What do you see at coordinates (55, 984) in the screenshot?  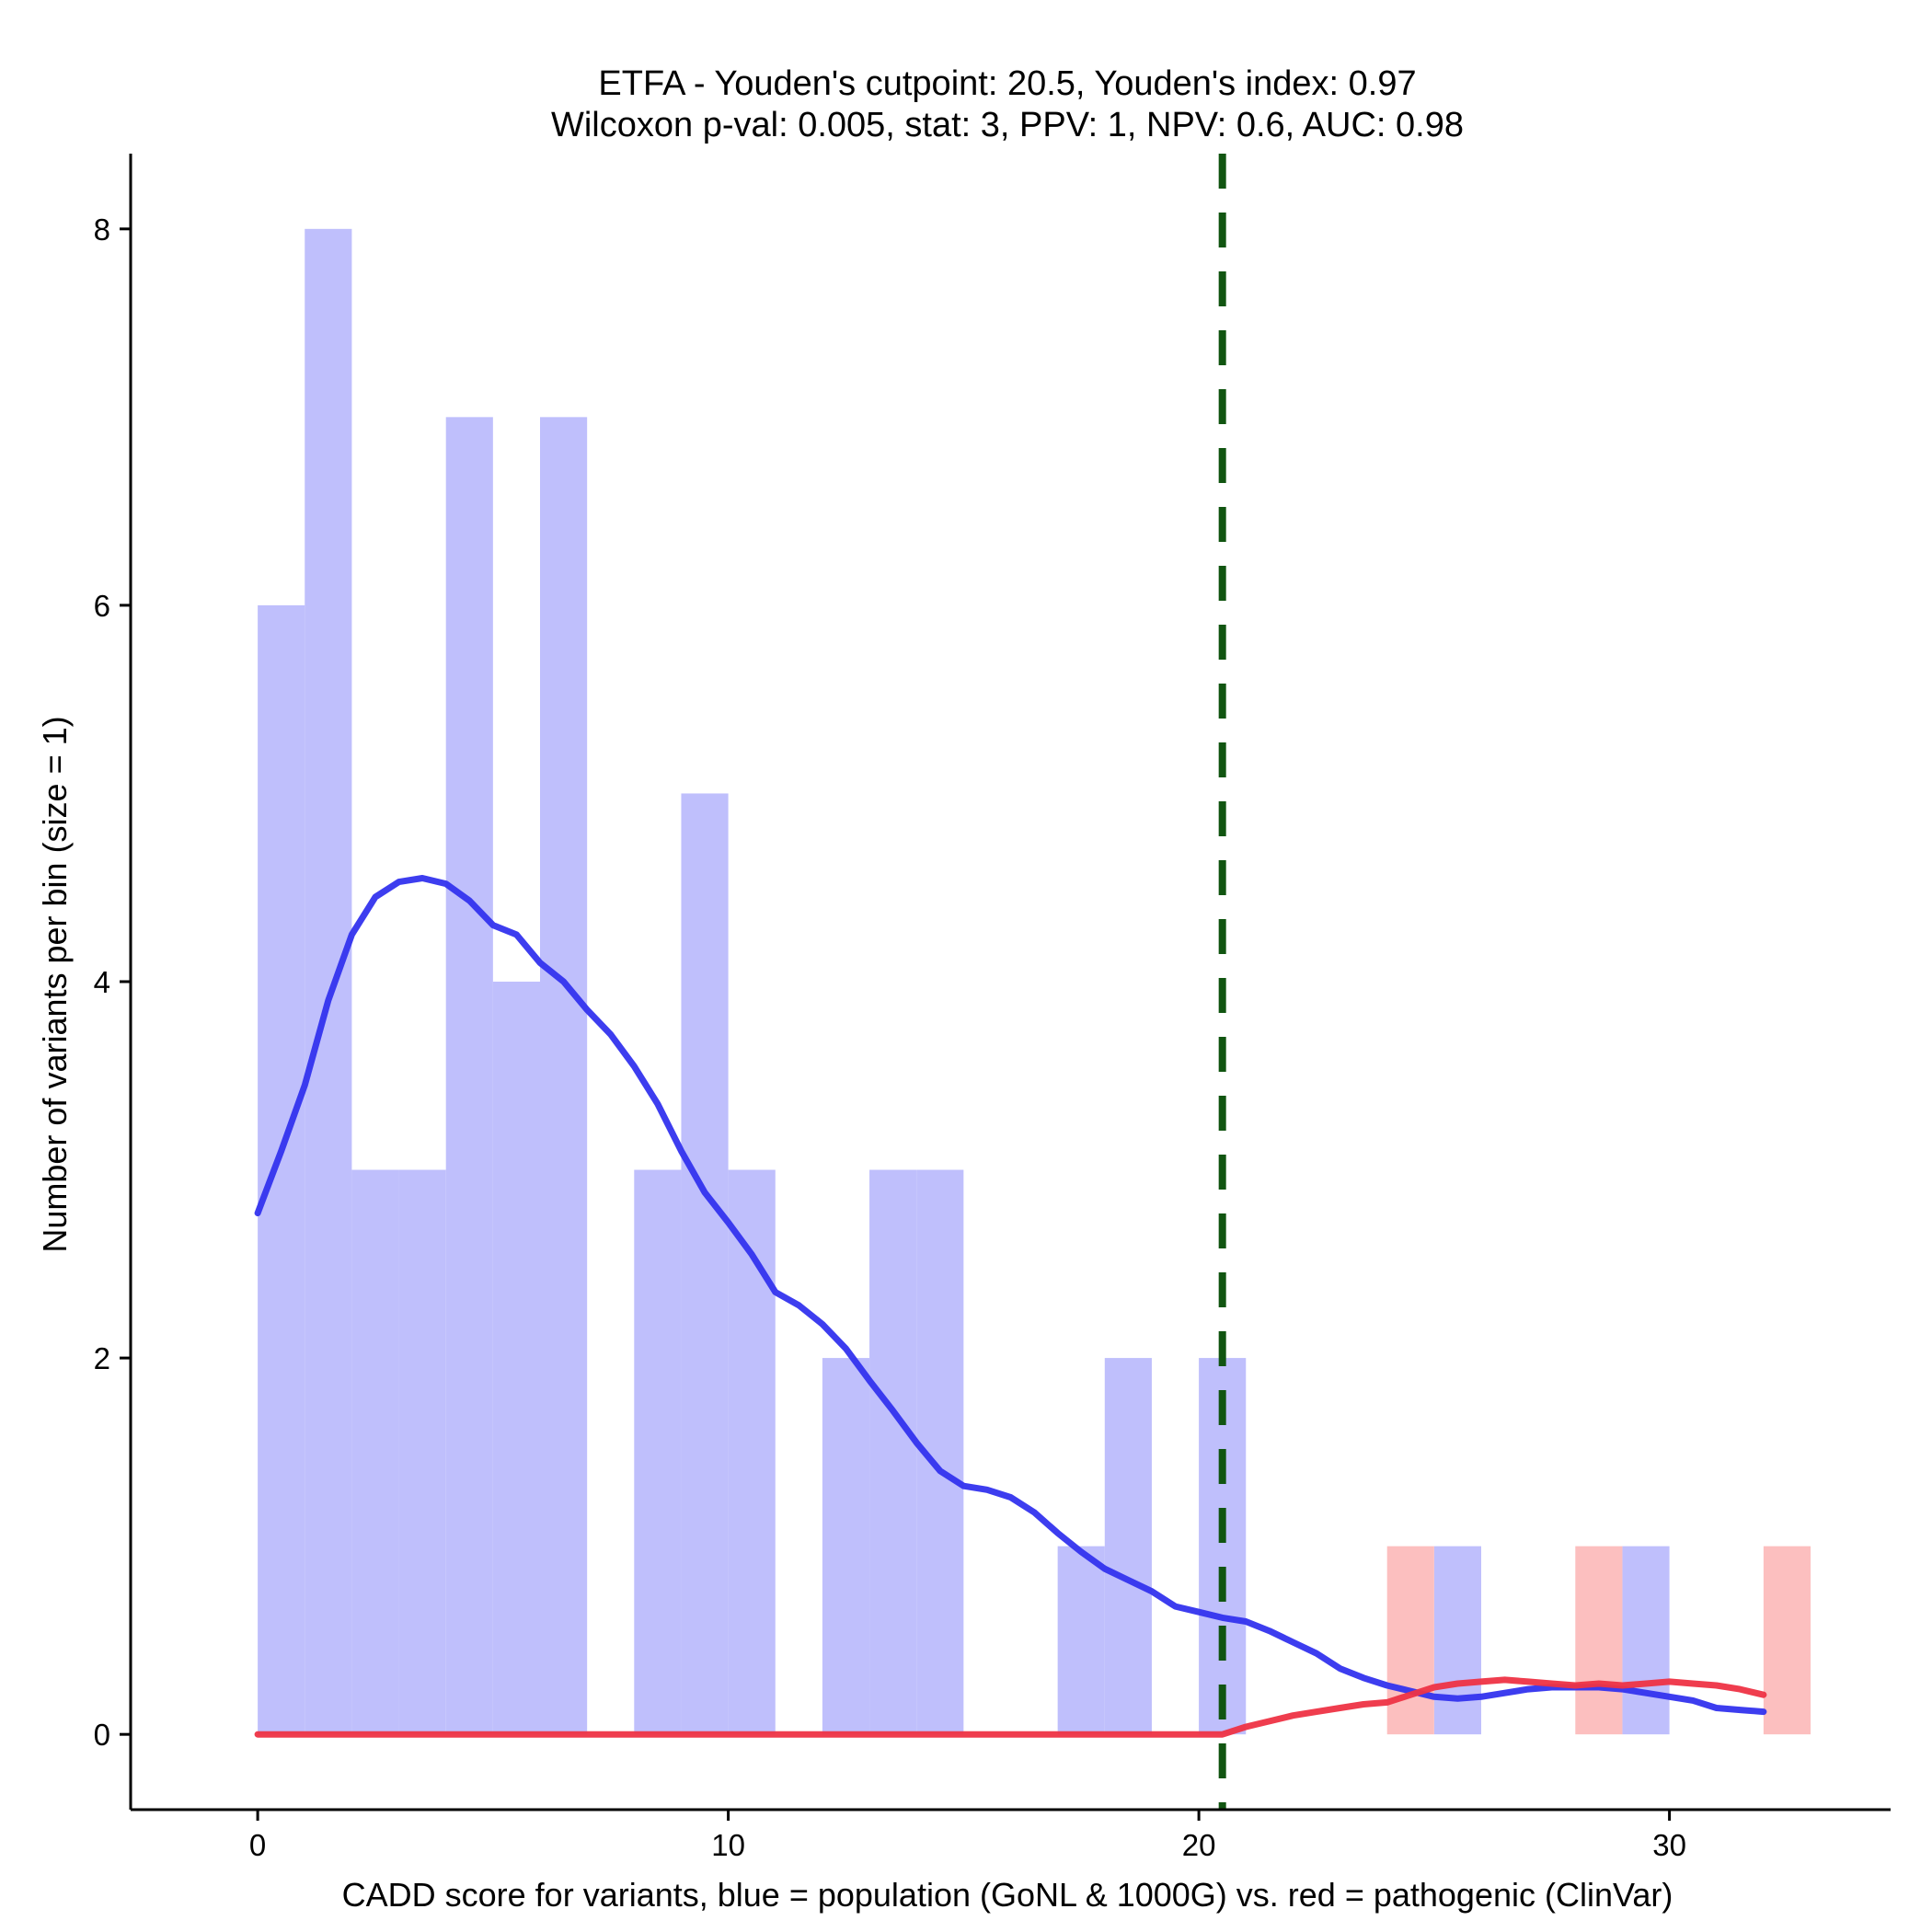 I see `y-axis-title: Number of variants per bin (size = 1)` at bounding box center [55, 984].